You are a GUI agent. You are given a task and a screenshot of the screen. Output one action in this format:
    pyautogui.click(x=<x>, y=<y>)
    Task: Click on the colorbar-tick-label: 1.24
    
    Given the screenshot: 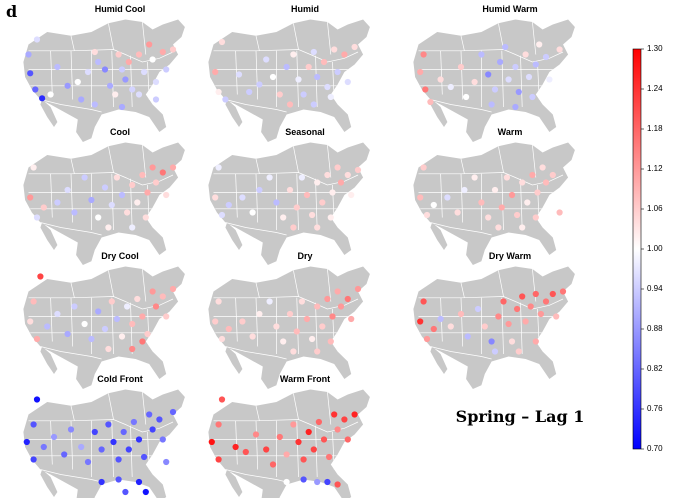 What is the action you would take?
    pyautogui.click(x=655, y=88)
    